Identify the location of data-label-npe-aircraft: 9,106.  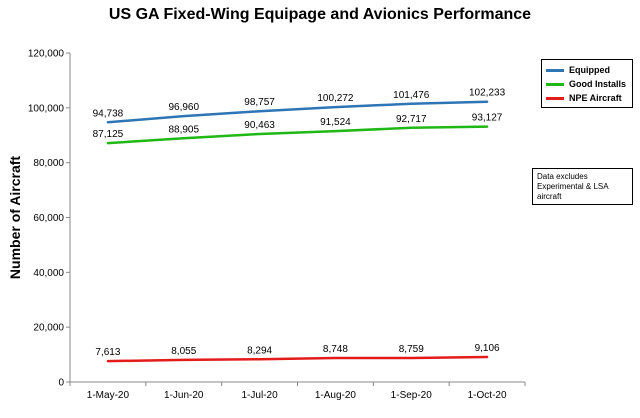
(487, 348).